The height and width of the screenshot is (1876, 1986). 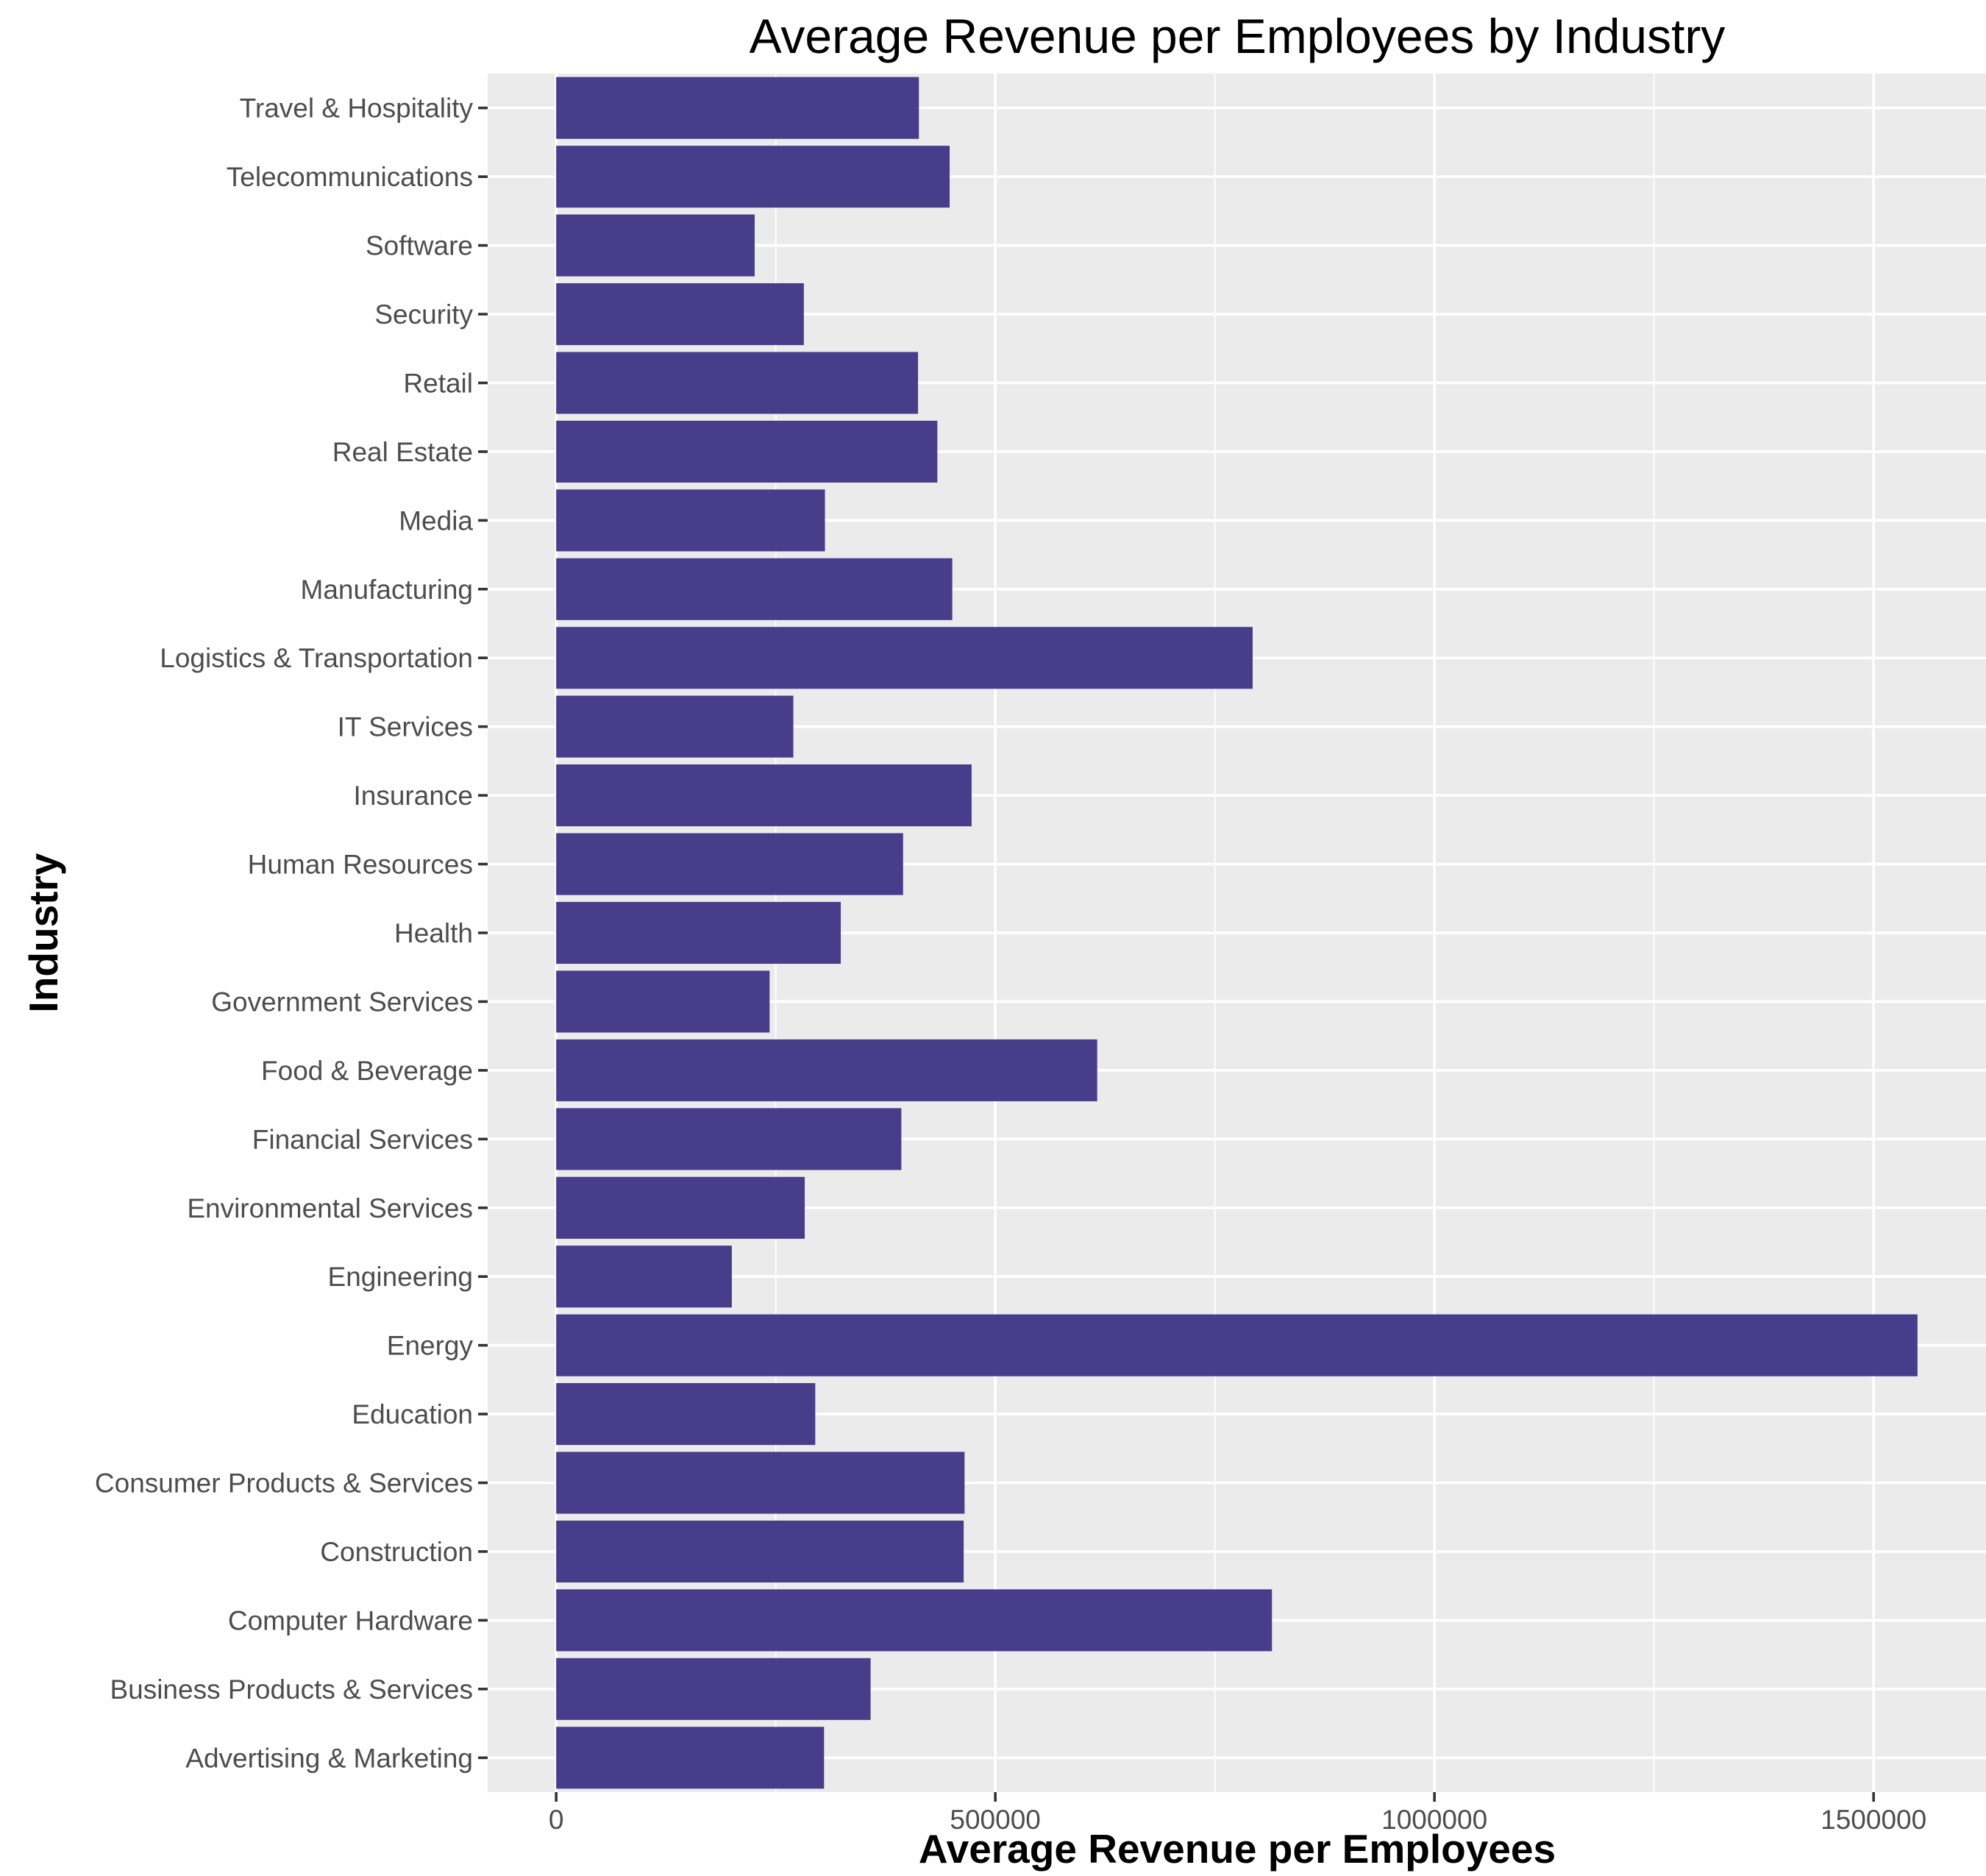 I want to click on y-tick-label: Engineering, so click(x=400, y=1277).